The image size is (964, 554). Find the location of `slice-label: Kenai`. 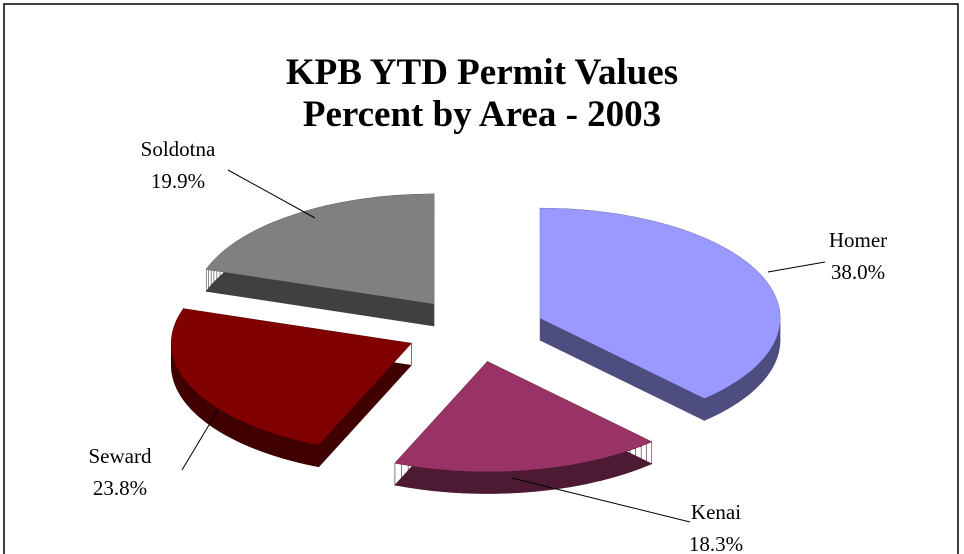

slice-label: Kenai is located at coordinates (716, 512).